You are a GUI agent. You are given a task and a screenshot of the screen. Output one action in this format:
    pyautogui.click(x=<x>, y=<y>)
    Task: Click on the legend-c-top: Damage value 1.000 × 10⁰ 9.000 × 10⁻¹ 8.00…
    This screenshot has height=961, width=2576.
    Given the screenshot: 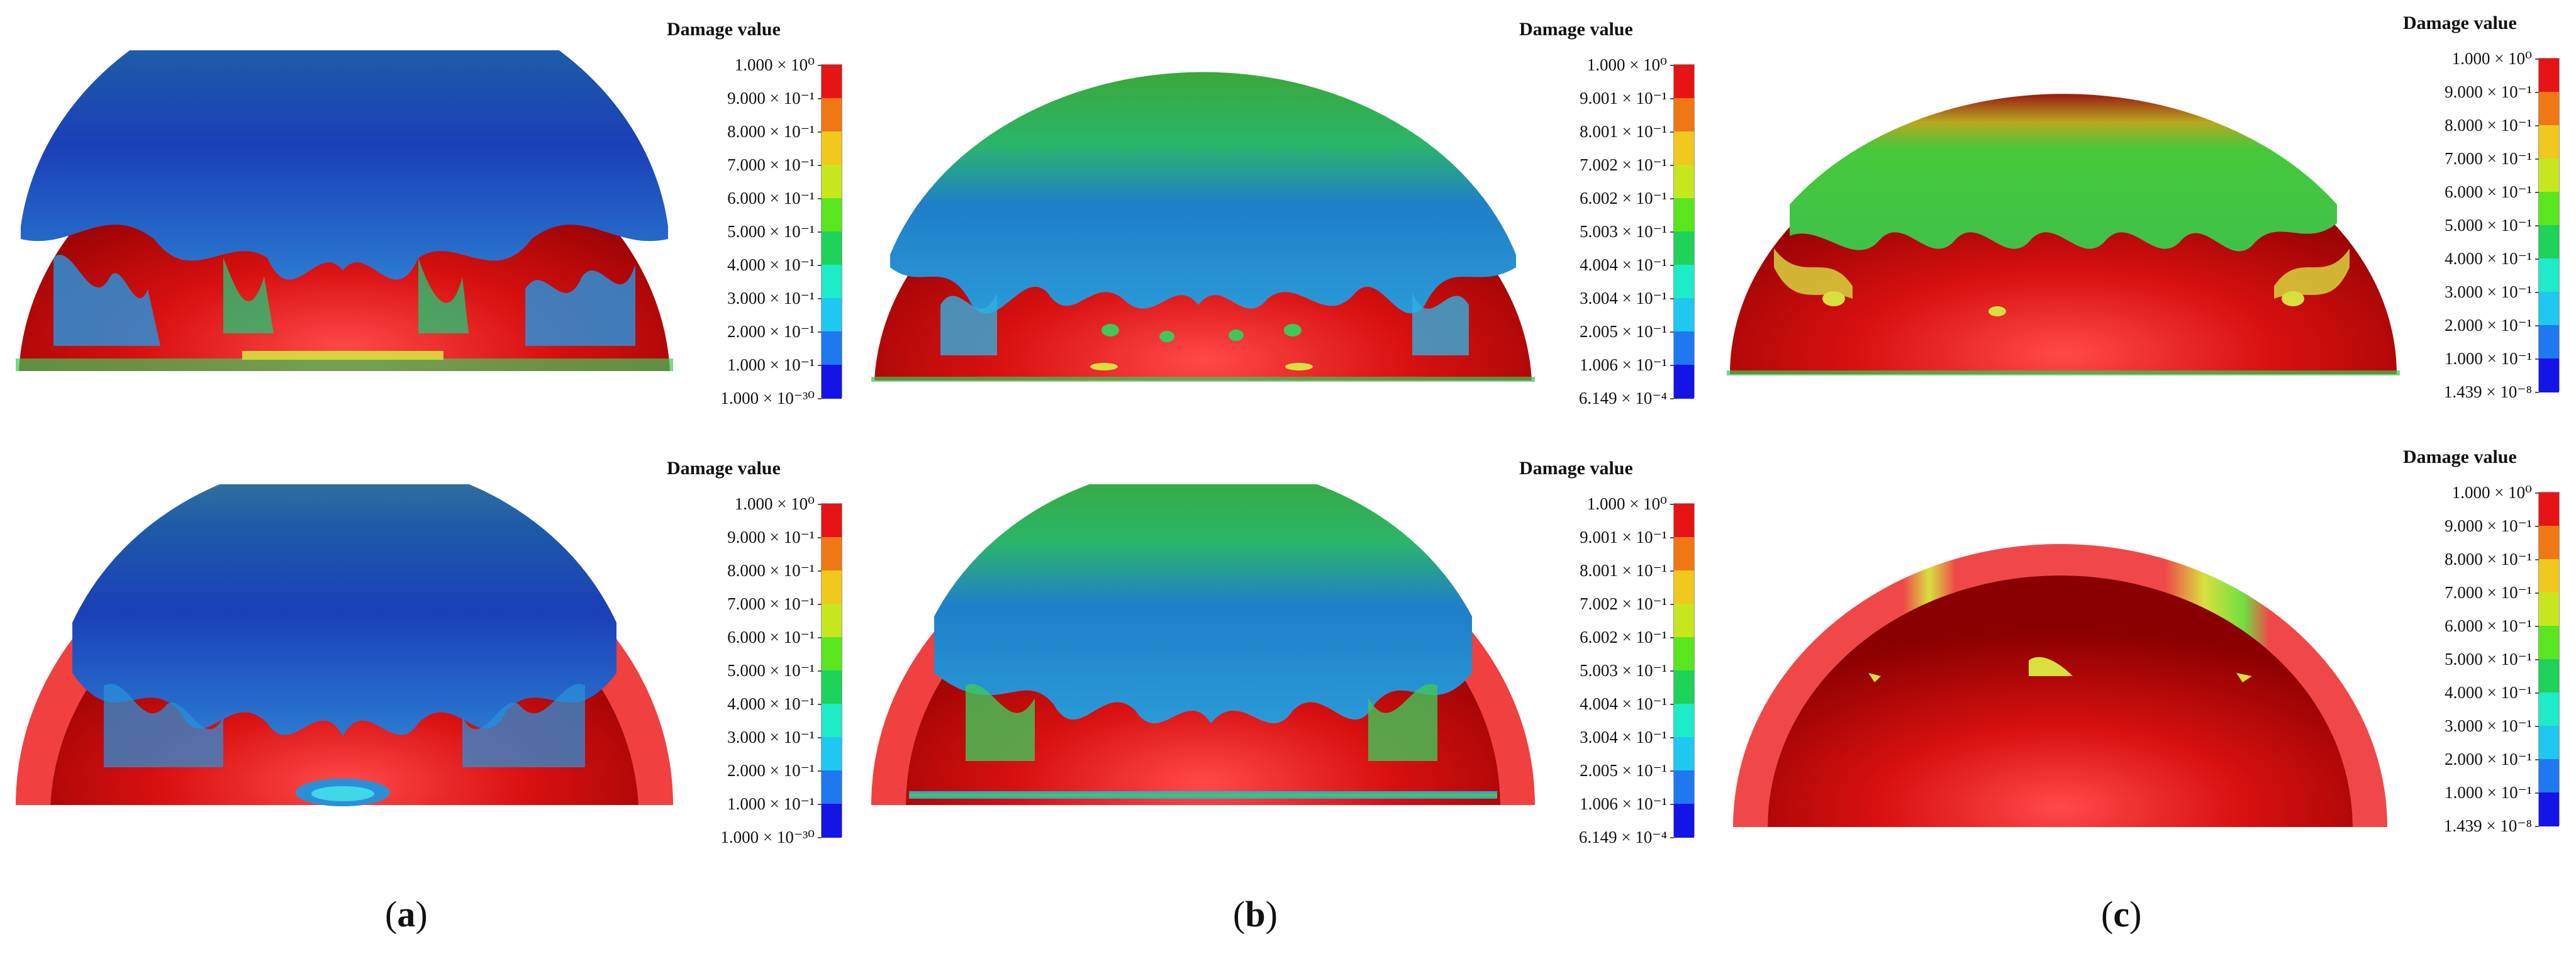 What is the action you would take?
    pyautogui.click(x=2475, y=214)
    